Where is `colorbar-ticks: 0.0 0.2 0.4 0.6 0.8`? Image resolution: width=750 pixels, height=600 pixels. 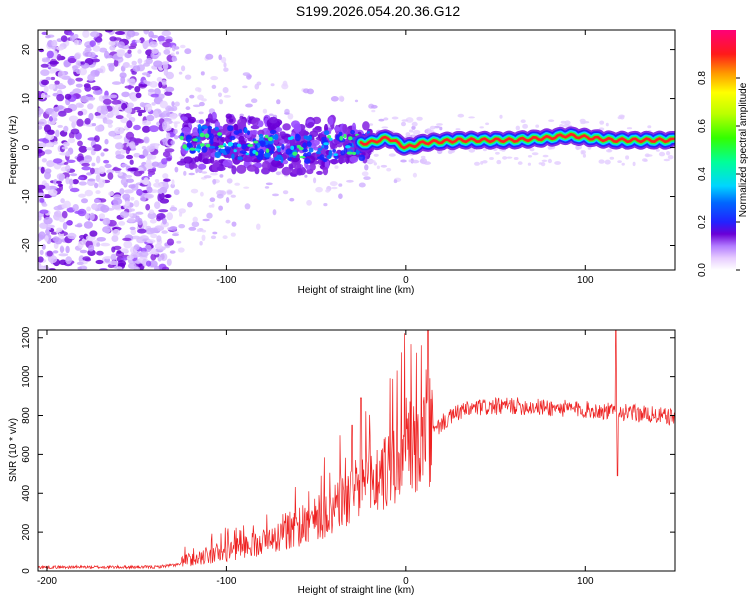
colorbar-ticks: 0.0 0.2 0.4 0.6 0.8 is located at coordinates (718, 174).